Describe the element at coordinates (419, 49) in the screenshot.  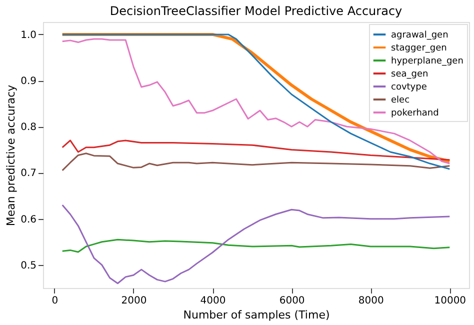
I see `legend-label: stagger_gen` at that location.